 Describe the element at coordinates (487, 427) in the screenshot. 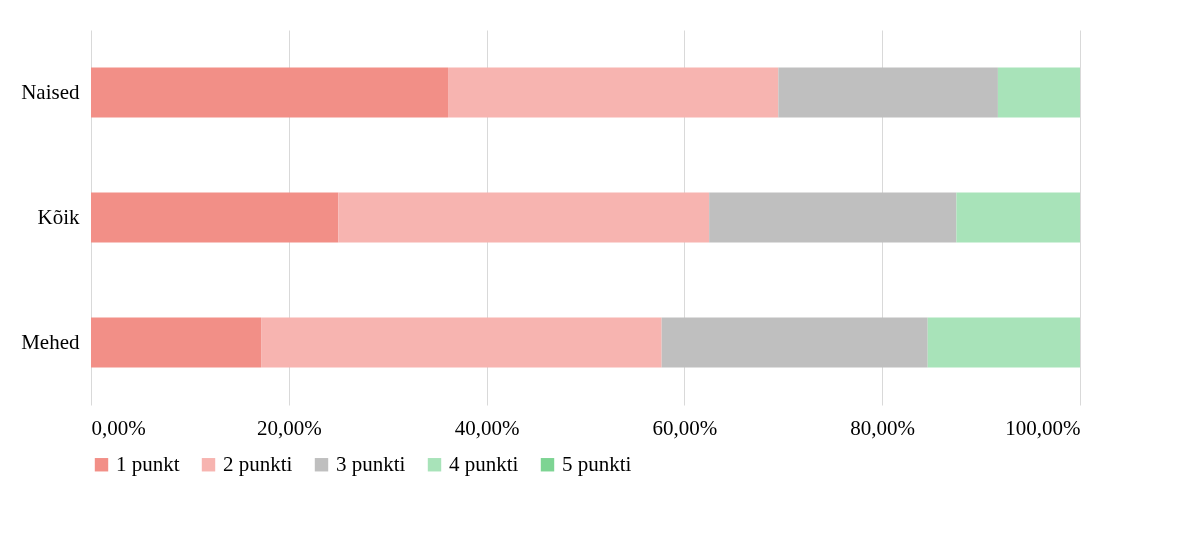

I see `x-tick-label: 40,00%` at that location.